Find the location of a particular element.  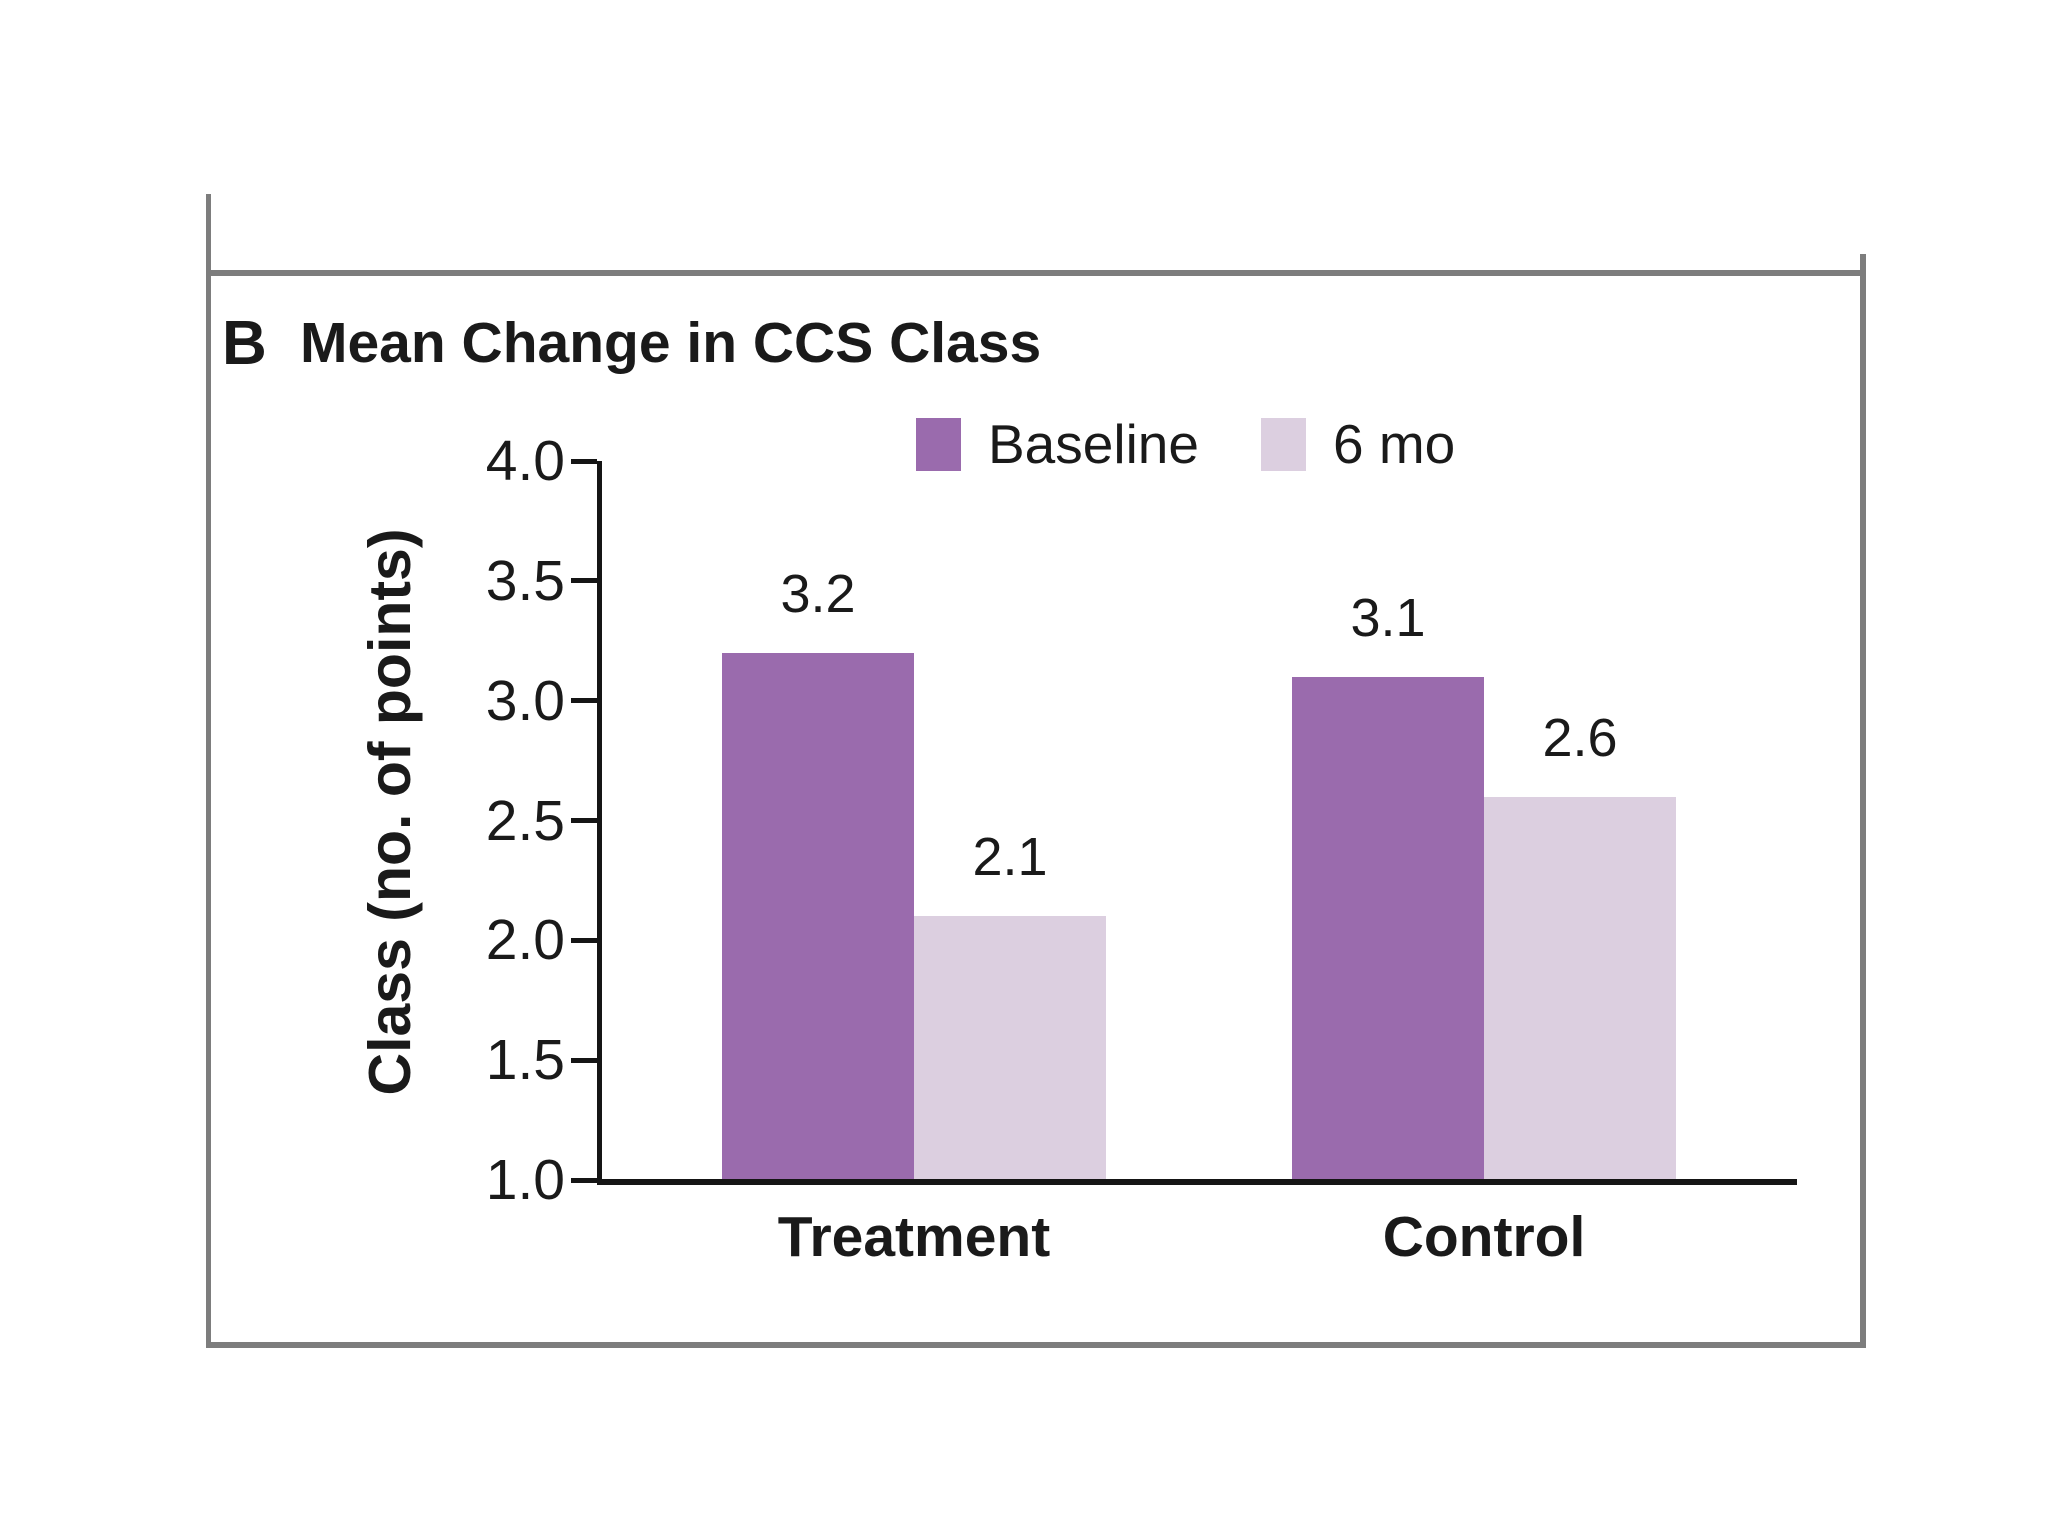

legend-label: 6 mo is located at coordinates (1394, 444).